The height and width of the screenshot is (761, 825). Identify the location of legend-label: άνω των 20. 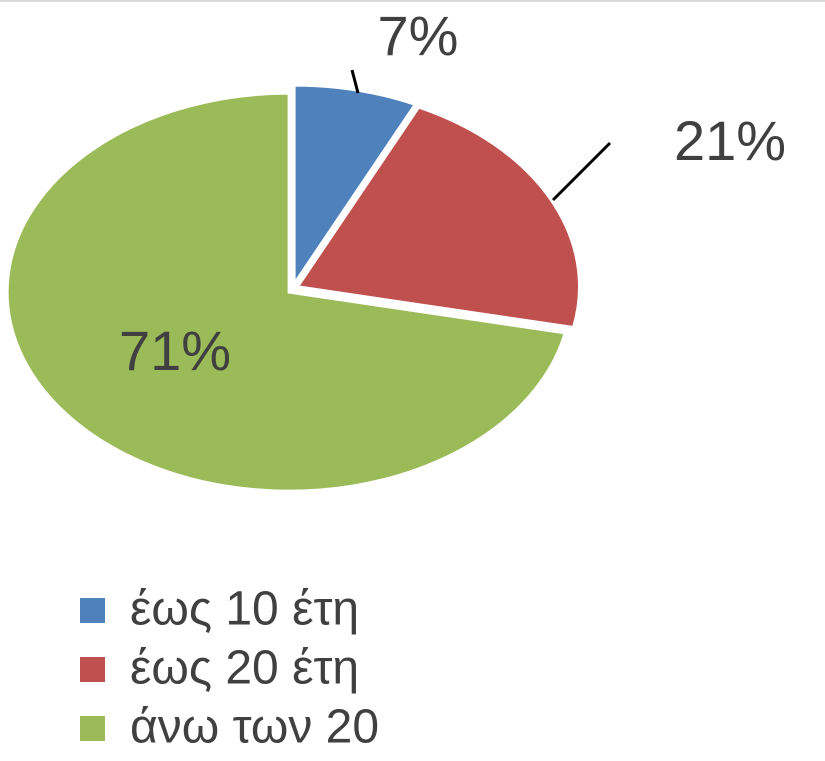
(254, 727).